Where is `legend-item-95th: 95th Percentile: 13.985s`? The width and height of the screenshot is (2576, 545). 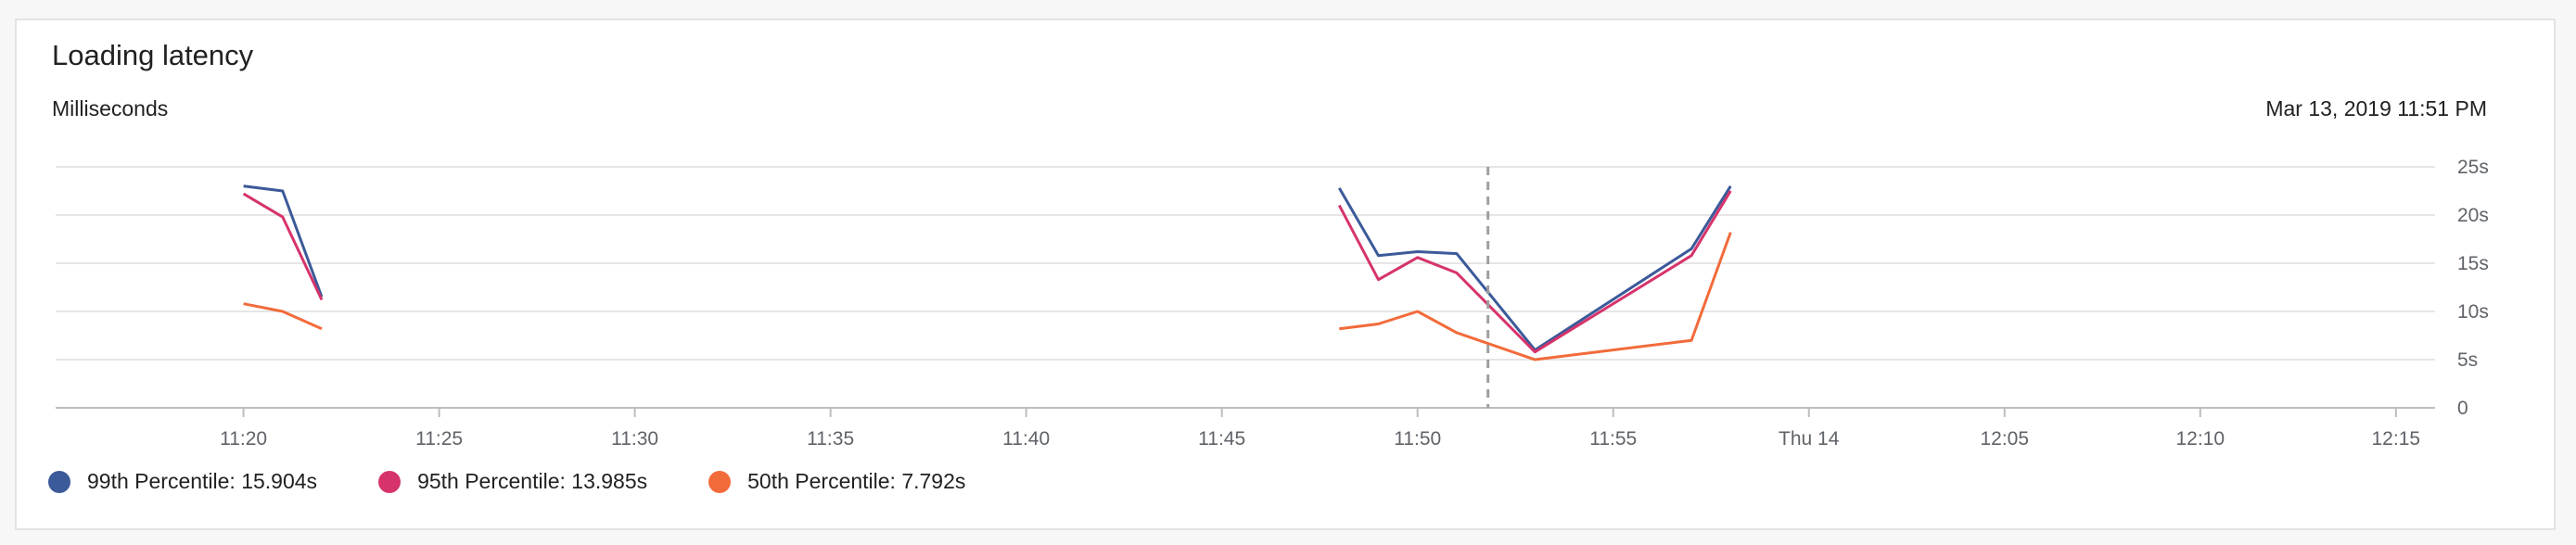
legend-item-95th: 95th Percentile: 13.985s is located at coordinates (512, 481).